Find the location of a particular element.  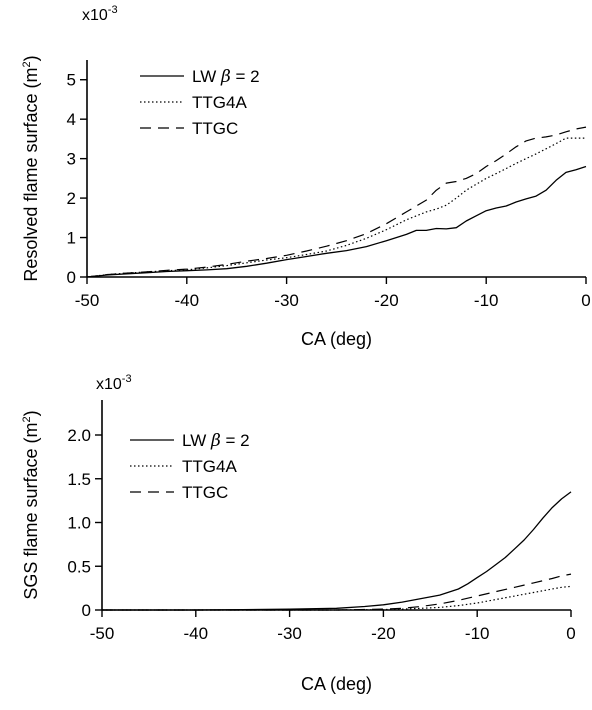

y-tick-label: 1 is located at coordinates (71, 238).